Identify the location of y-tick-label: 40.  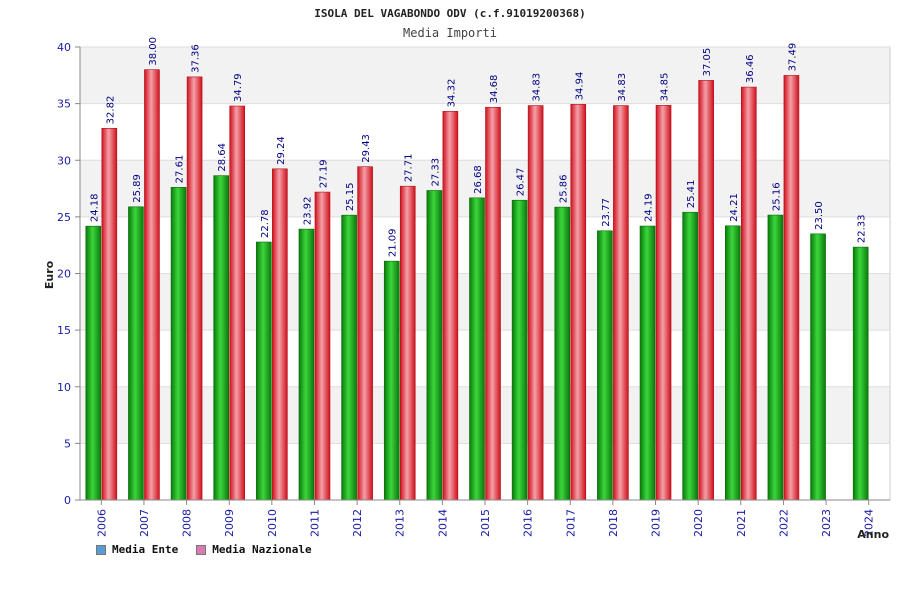
(64, 47).